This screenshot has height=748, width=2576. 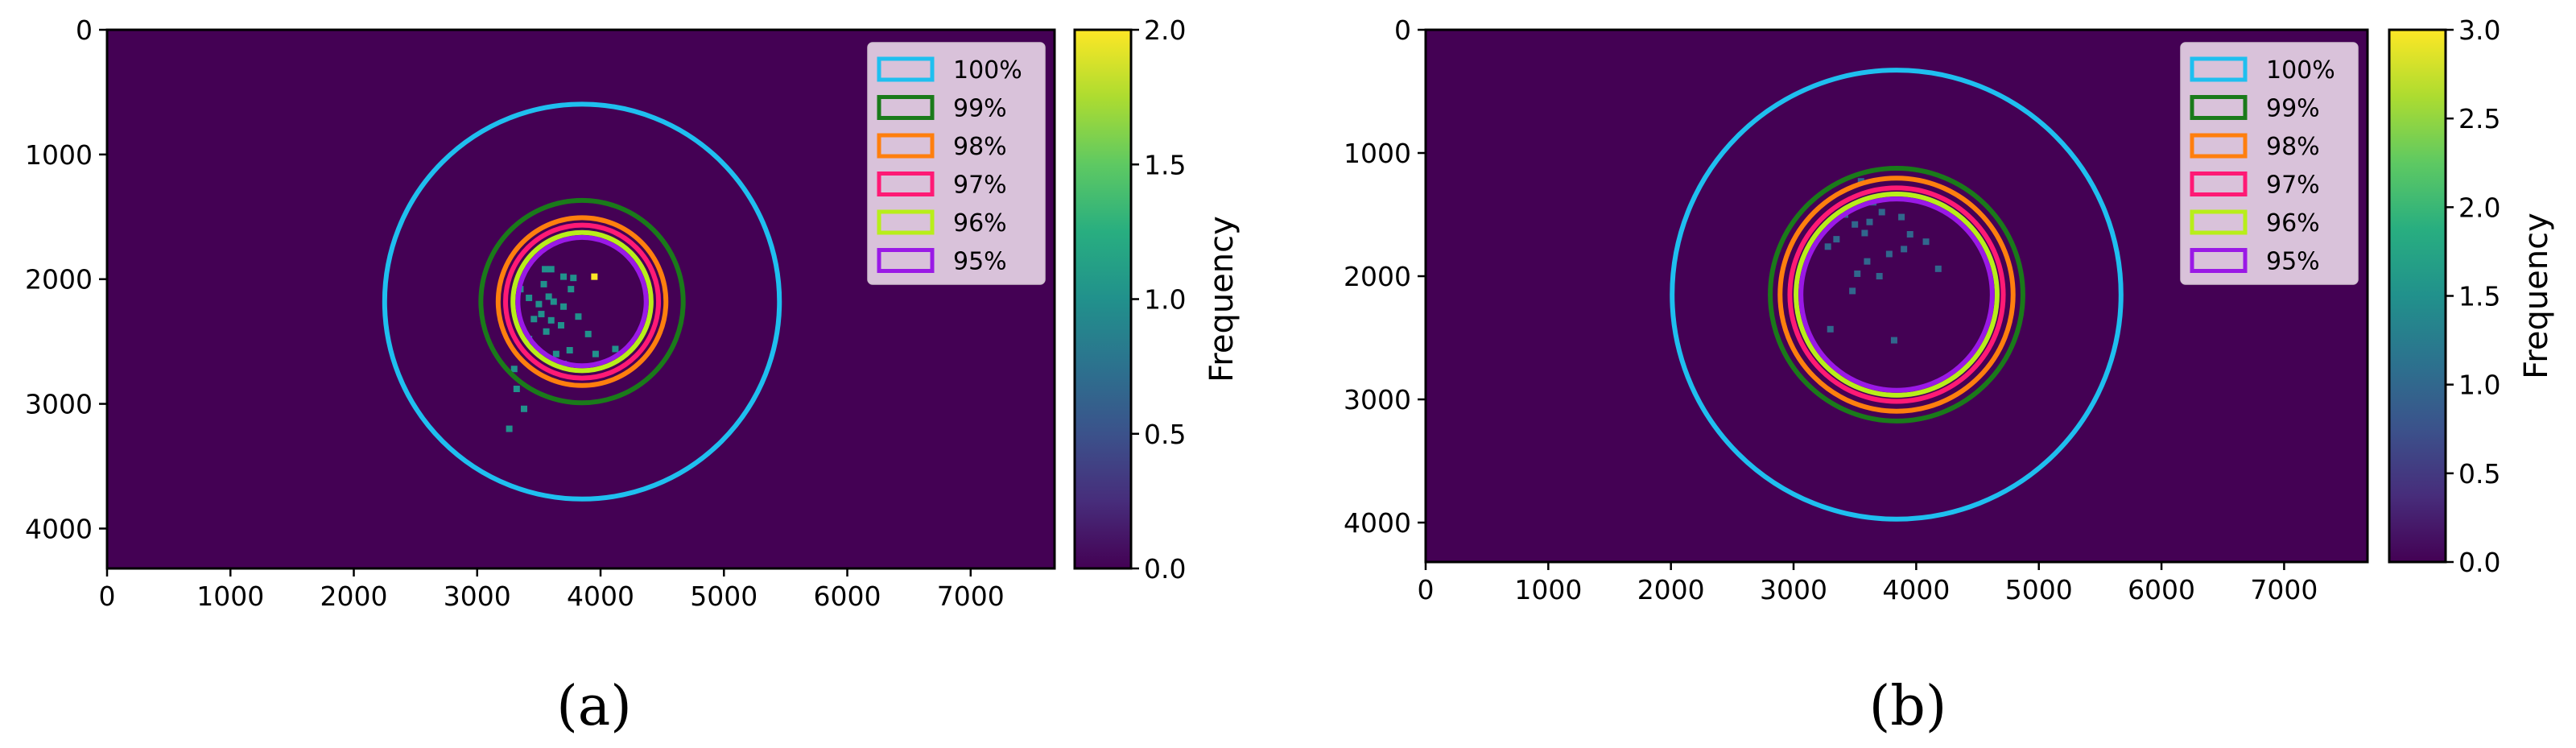 What do you see at coordinates (1377, 276) in the screenshot?
I see `y-tick-label: 2000` at bounding box center [1377, 276].